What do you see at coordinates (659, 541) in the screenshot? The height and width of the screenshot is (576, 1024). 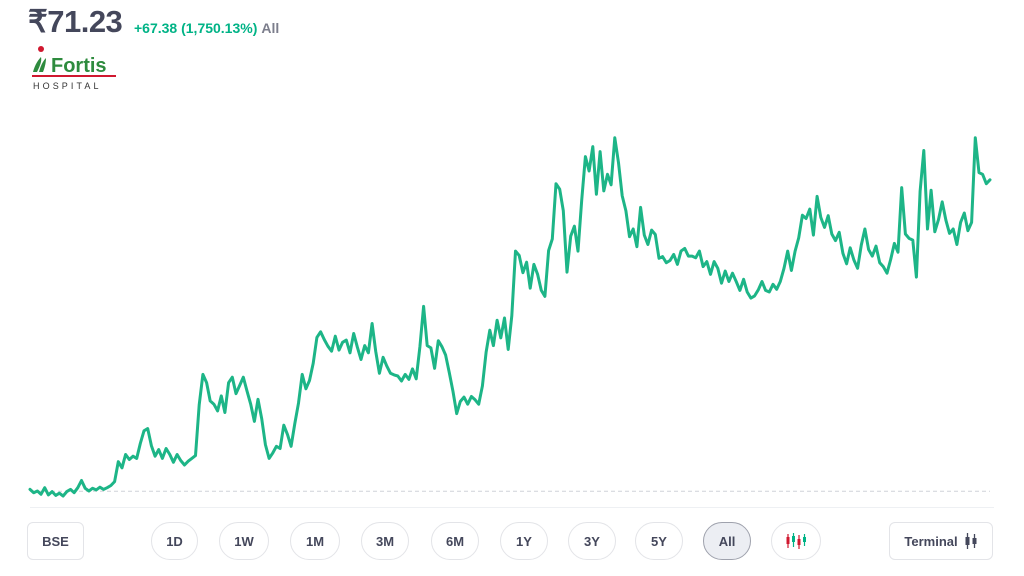 I see `range-5y-button: 5Y` at bounding box center [659, 541].